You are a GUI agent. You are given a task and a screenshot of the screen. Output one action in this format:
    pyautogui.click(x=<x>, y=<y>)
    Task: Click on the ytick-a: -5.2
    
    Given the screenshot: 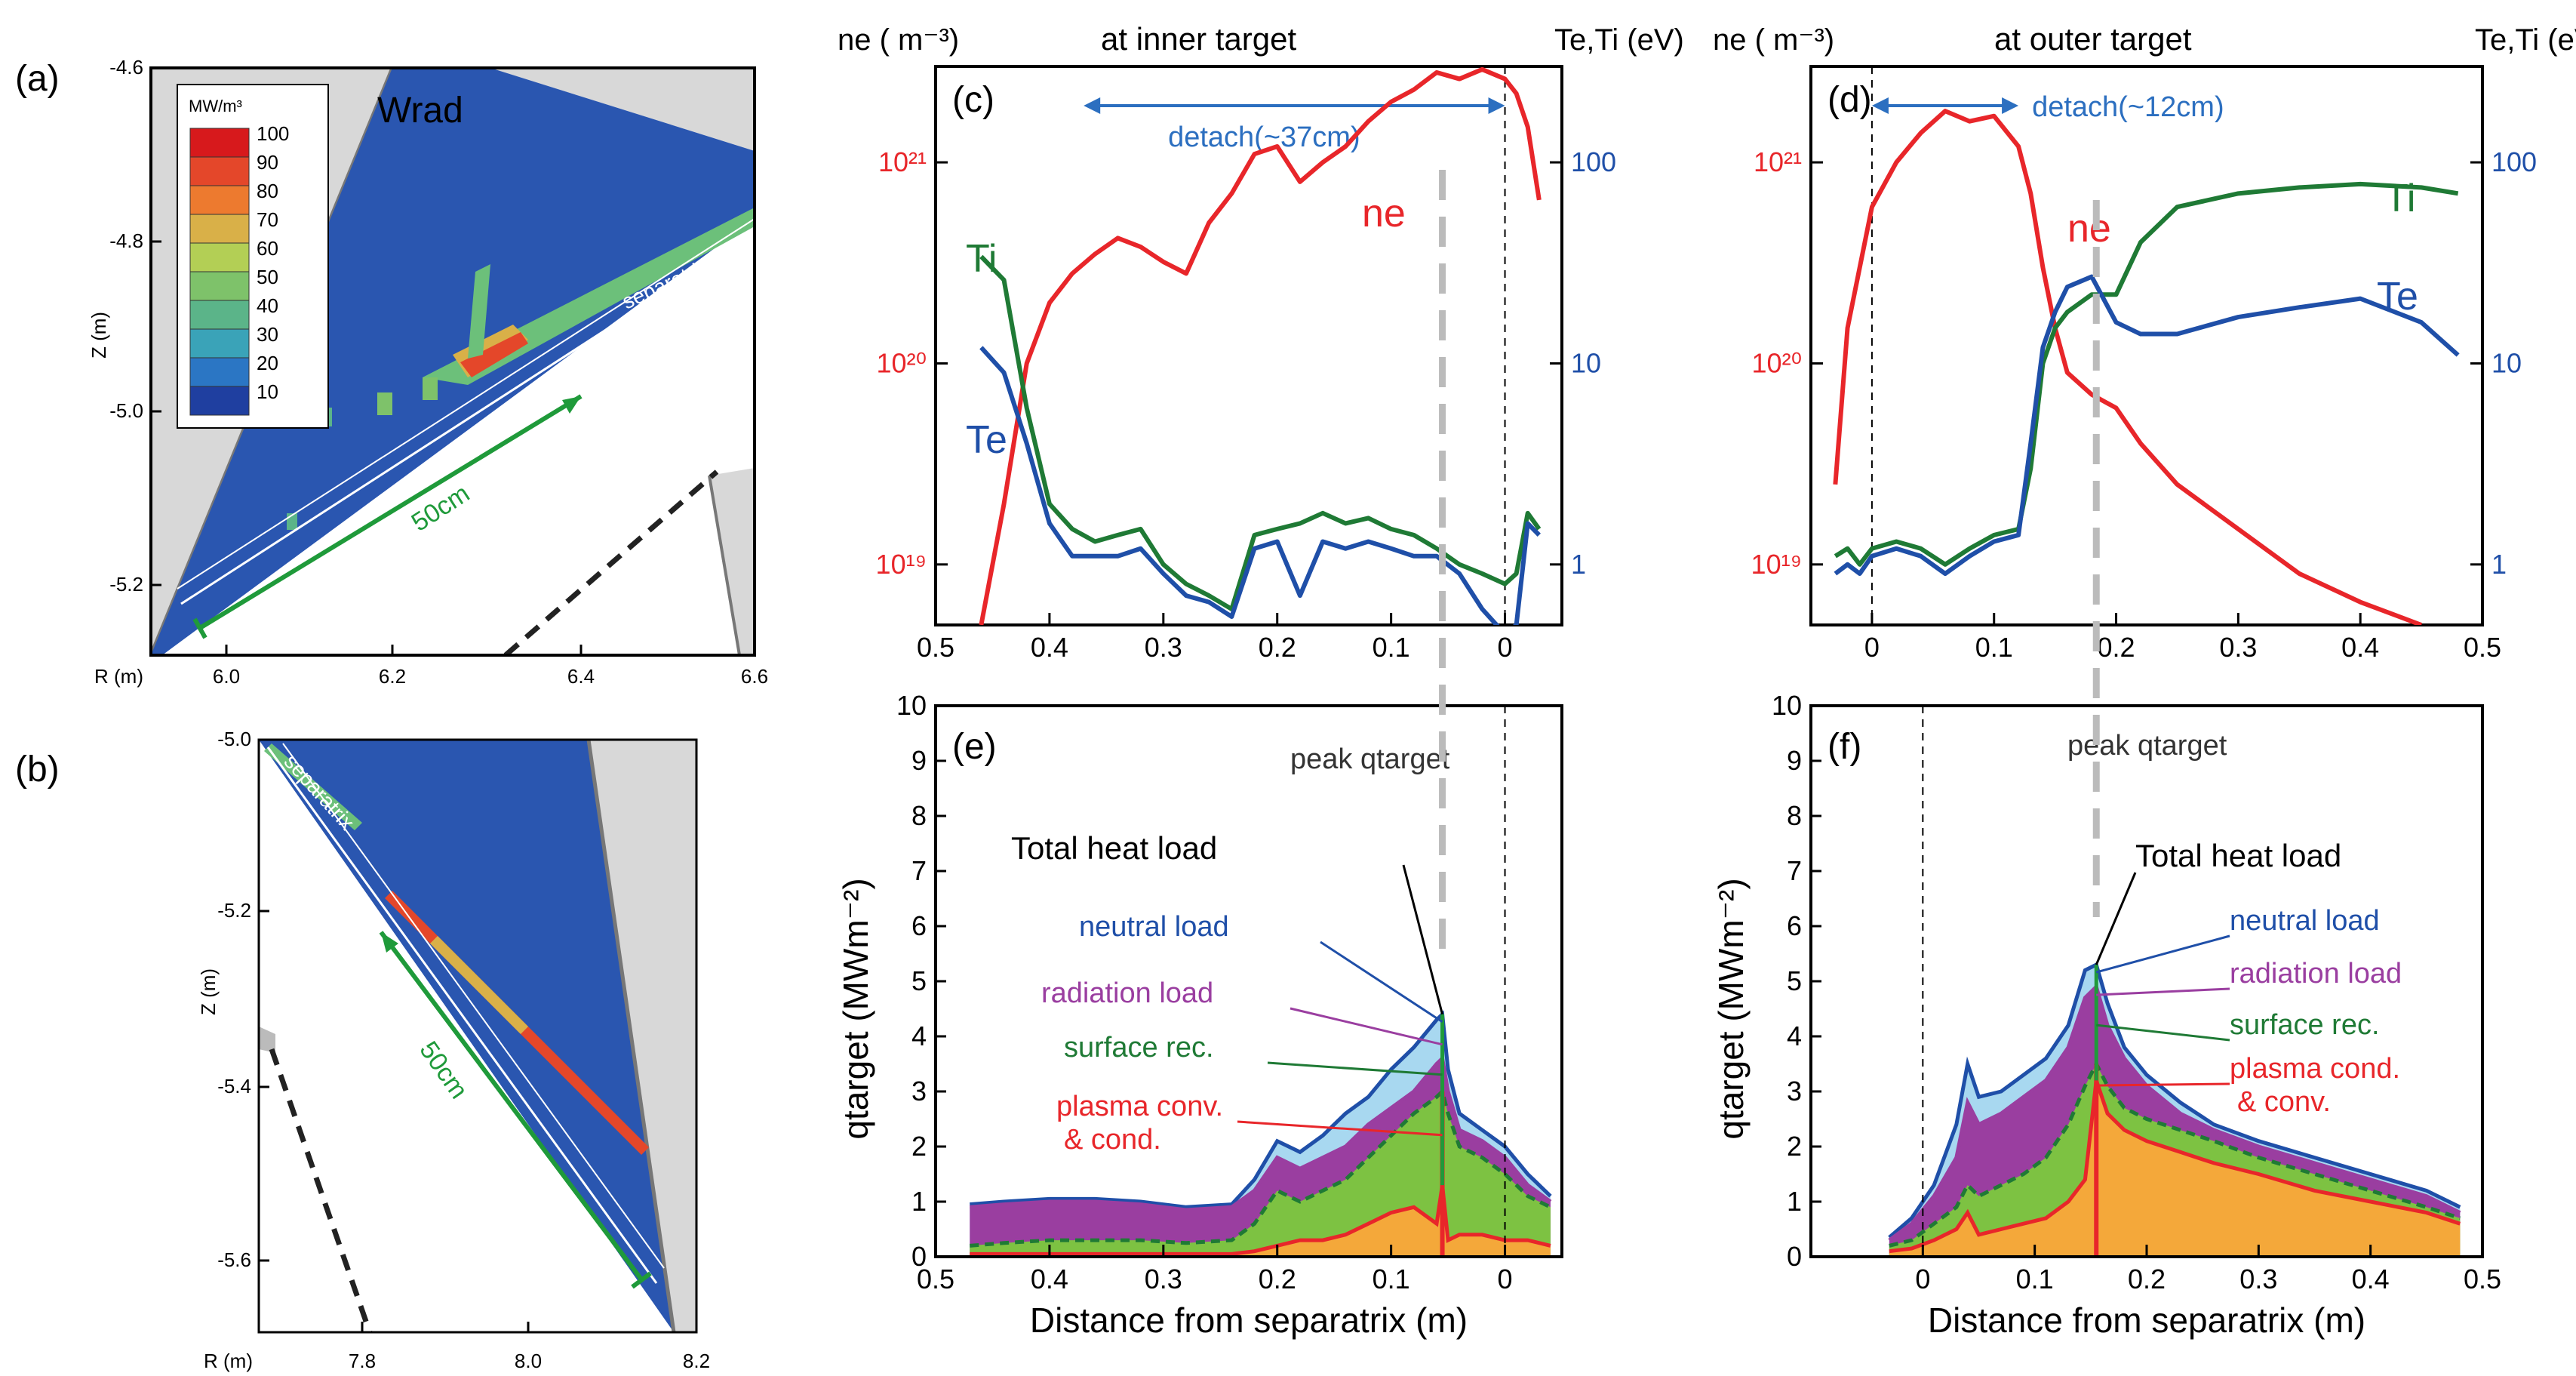 What is the action you would take?
    pyautogui.click(x=126, y=584)
    